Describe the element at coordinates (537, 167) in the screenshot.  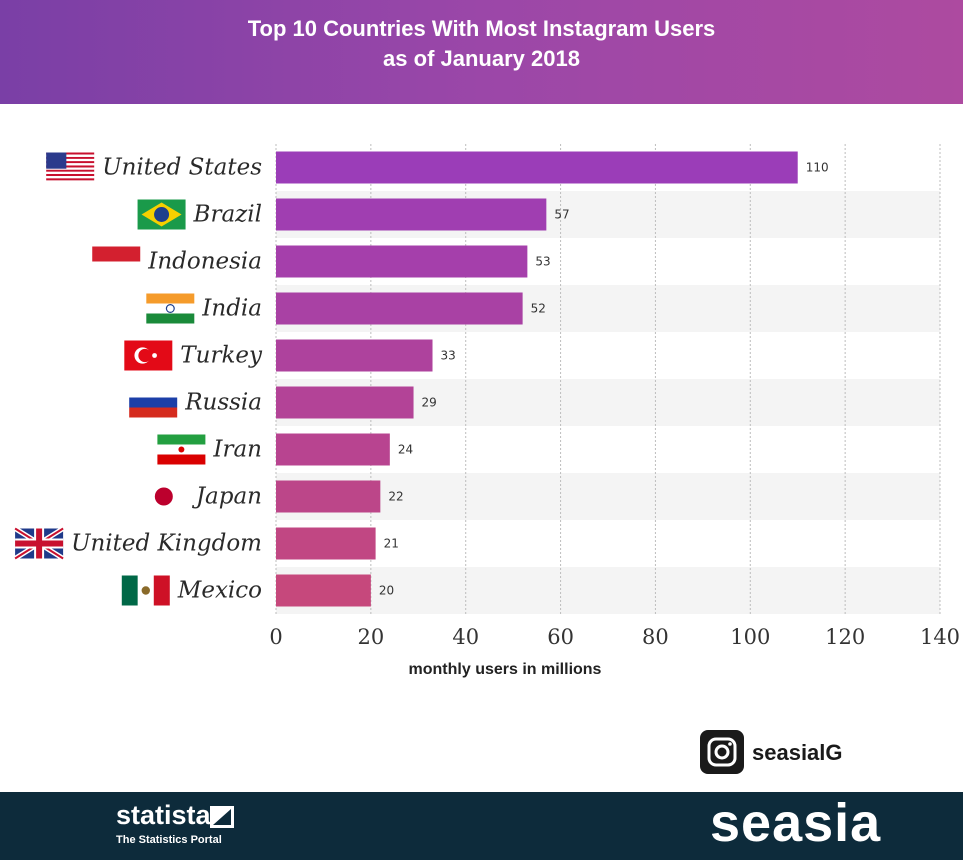
I see `bar-united-states` at that location.